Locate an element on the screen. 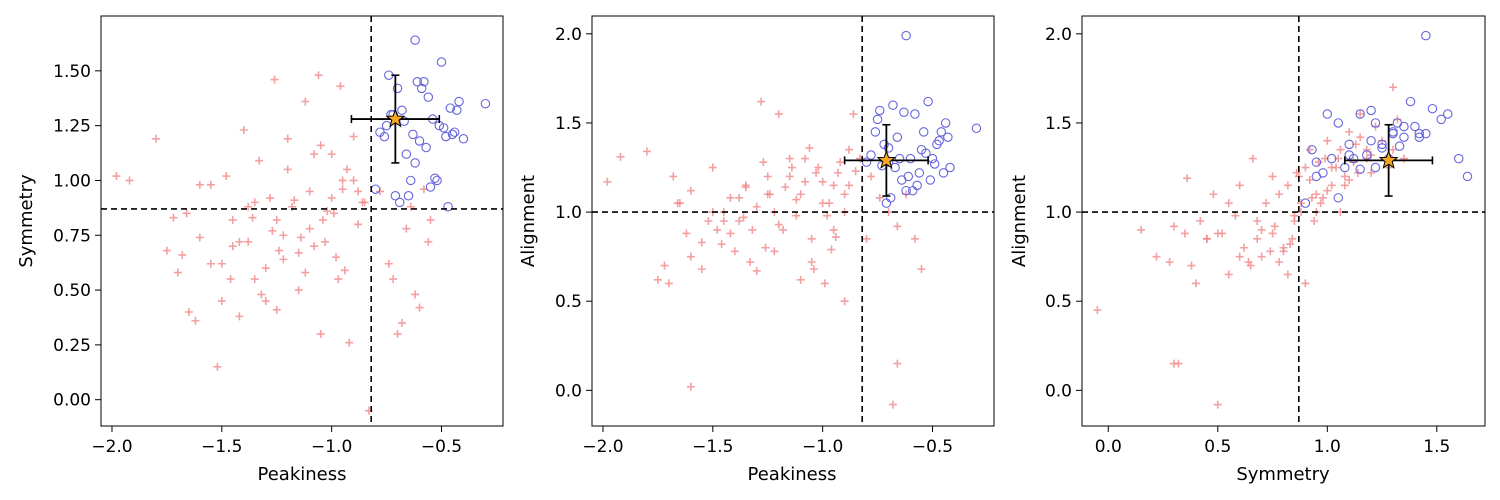  x-tick-label: −1.5 is located at coordinates (221, 447).